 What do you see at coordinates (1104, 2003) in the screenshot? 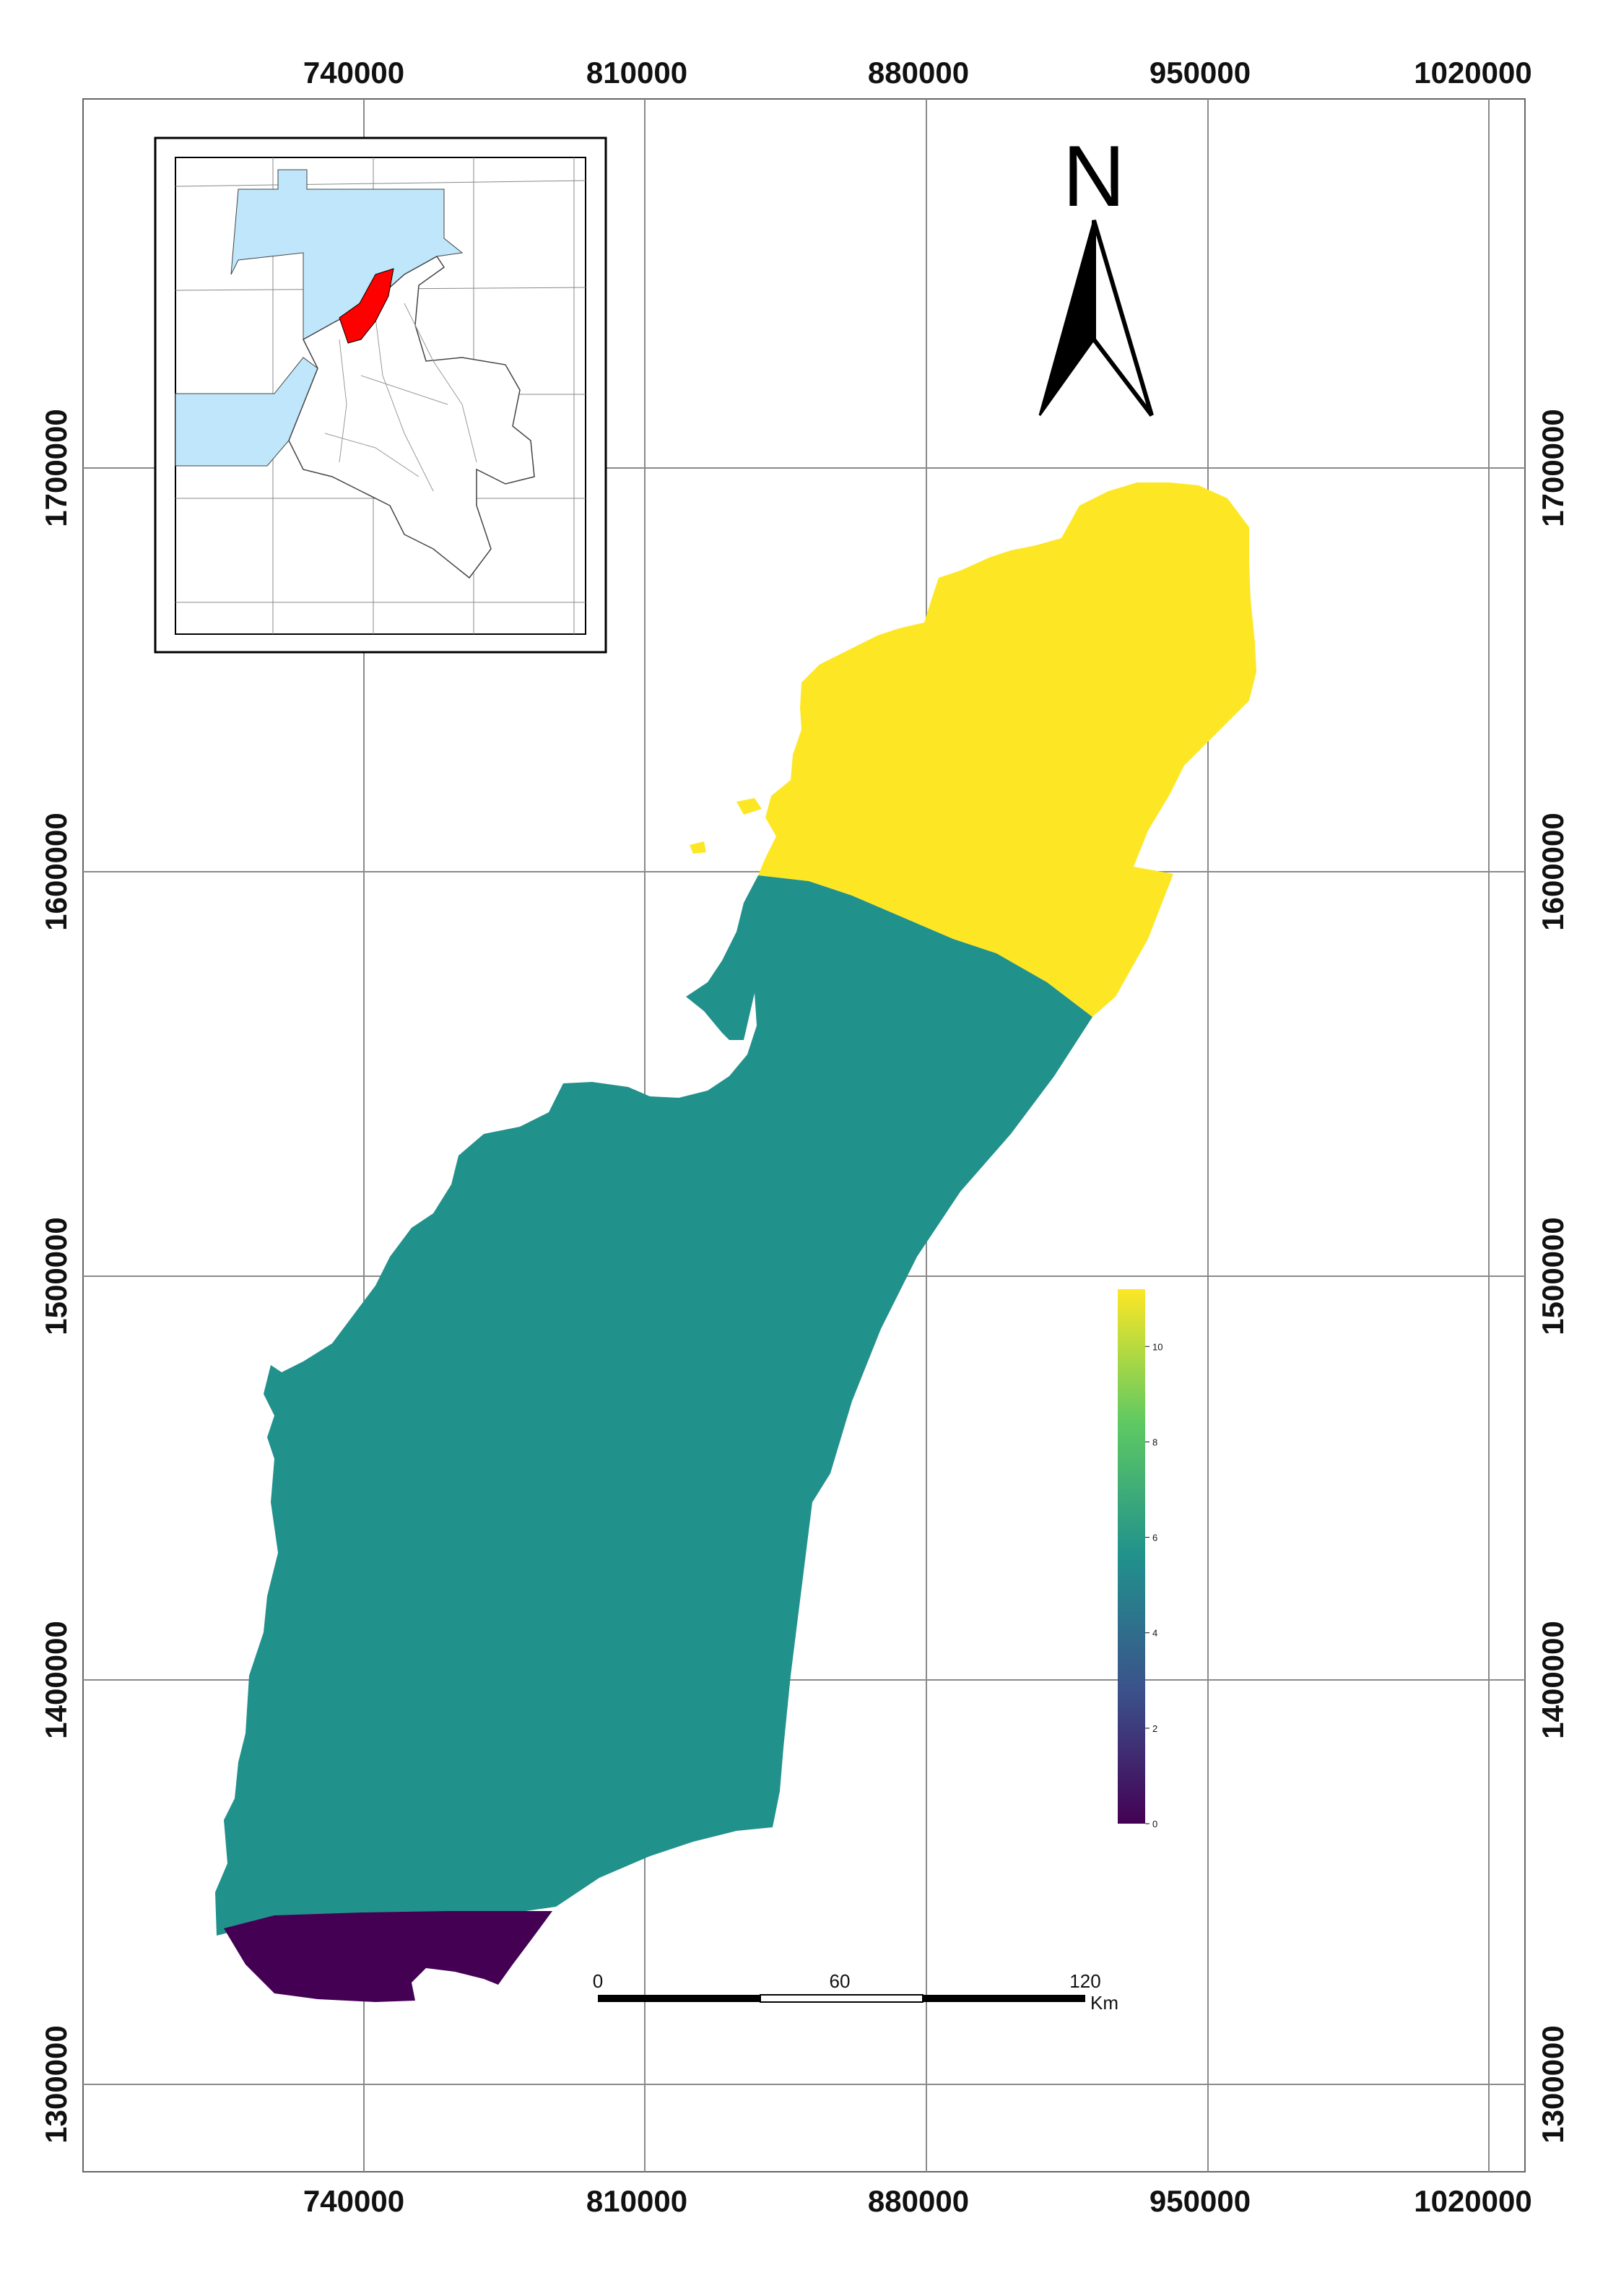
I see `scale-unit: Km` at bounding box center [1104, 2003].